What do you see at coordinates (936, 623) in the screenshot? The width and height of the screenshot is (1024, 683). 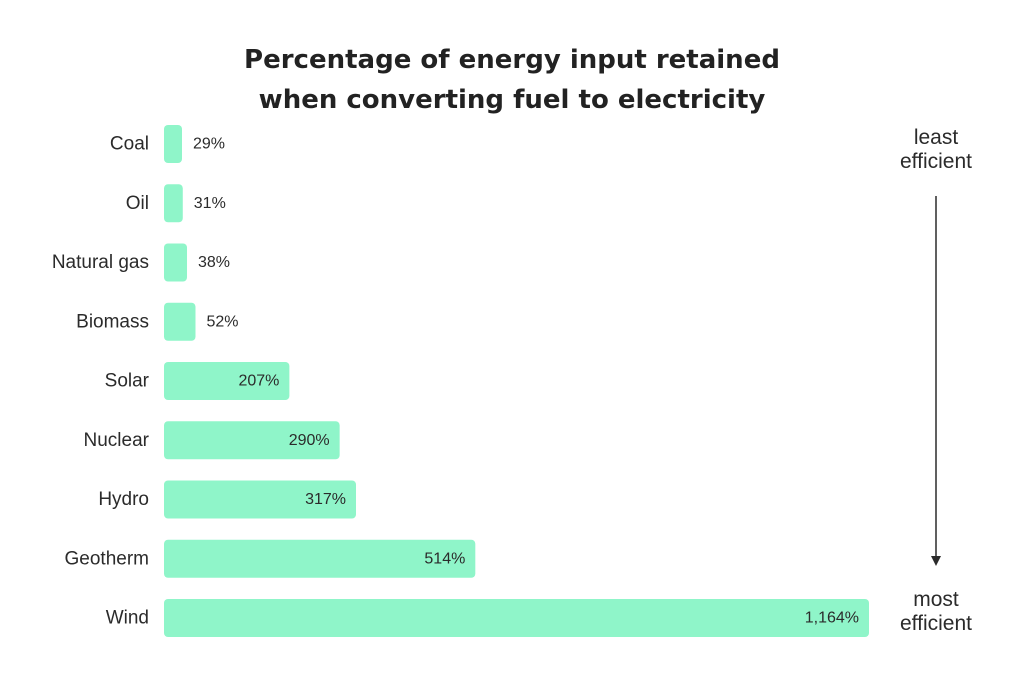 I see `most-efficient-line-2: efficient` at bounding box center [936, 623].